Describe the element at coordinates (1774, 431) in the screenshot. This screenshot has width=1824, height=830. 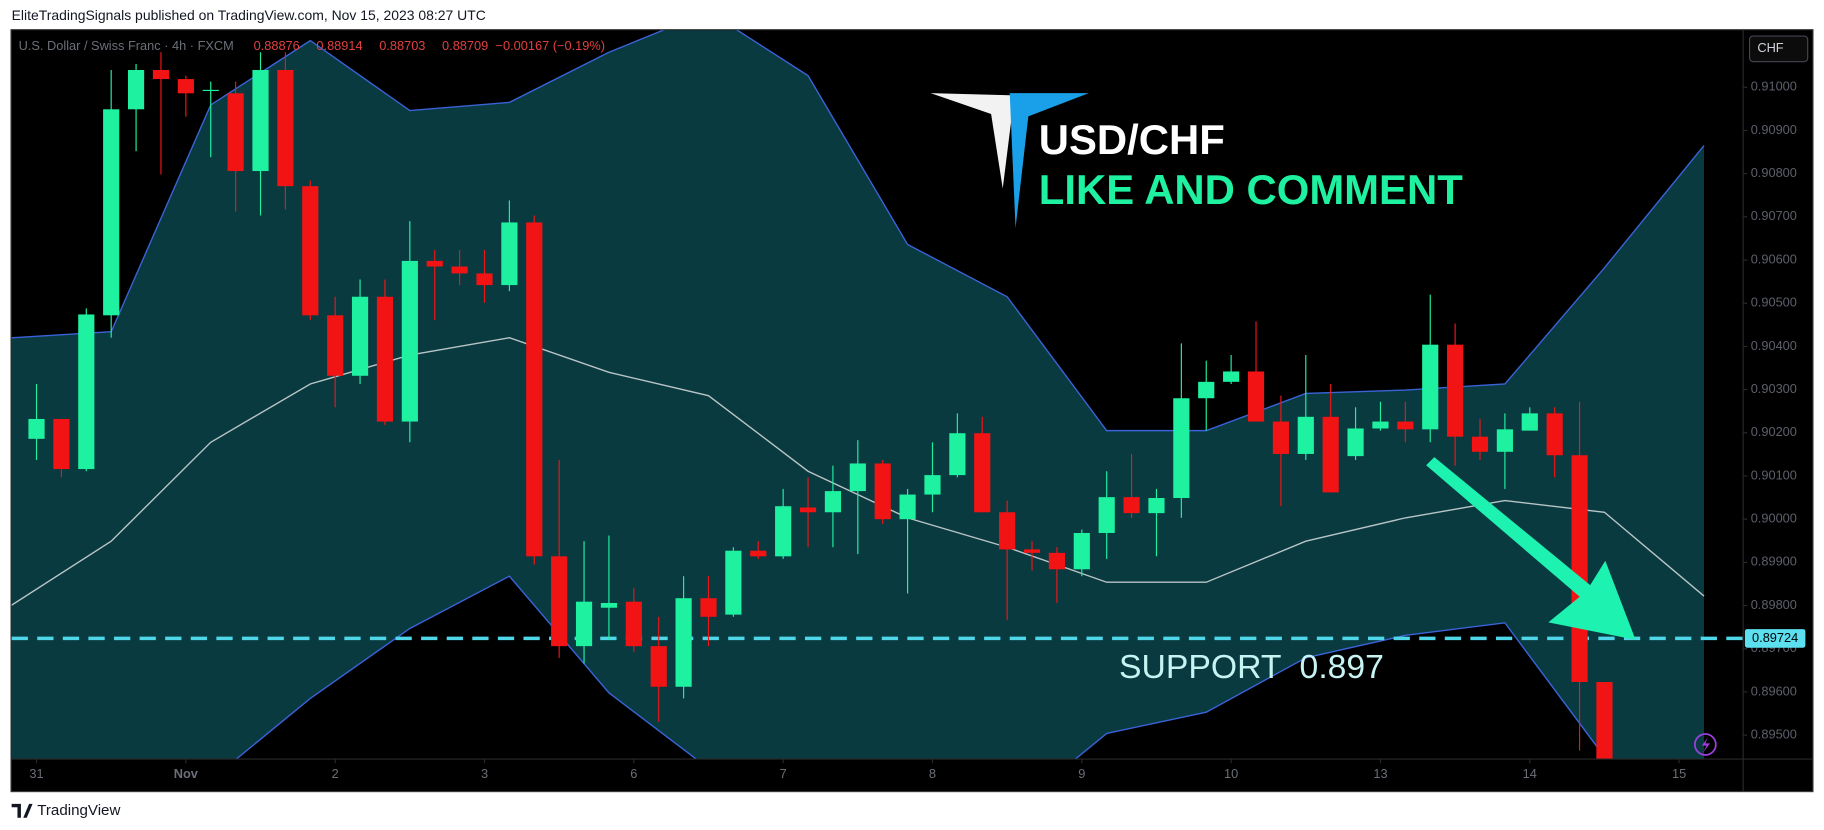
I see `y-tick-label: 0.90200` at that location.